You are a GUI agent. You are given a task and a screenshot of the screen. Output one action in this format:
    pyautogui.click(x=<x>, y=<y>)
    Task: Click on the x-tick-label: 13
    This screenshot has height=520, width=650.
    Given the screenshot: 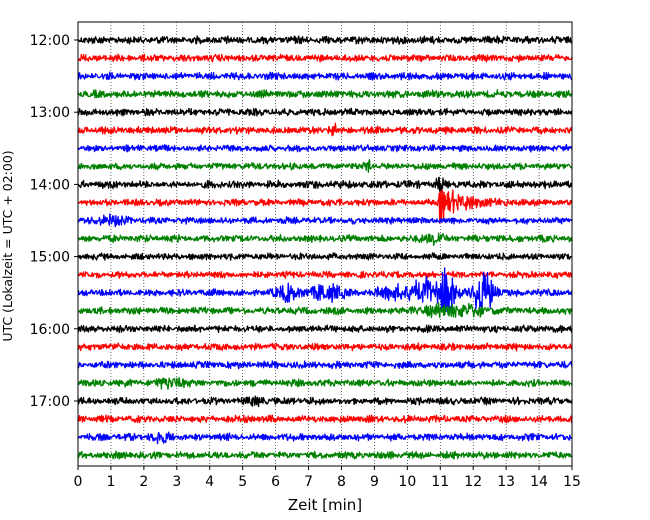 What is the action you would take?
    pyautogui.click(x=506, y=482)
    